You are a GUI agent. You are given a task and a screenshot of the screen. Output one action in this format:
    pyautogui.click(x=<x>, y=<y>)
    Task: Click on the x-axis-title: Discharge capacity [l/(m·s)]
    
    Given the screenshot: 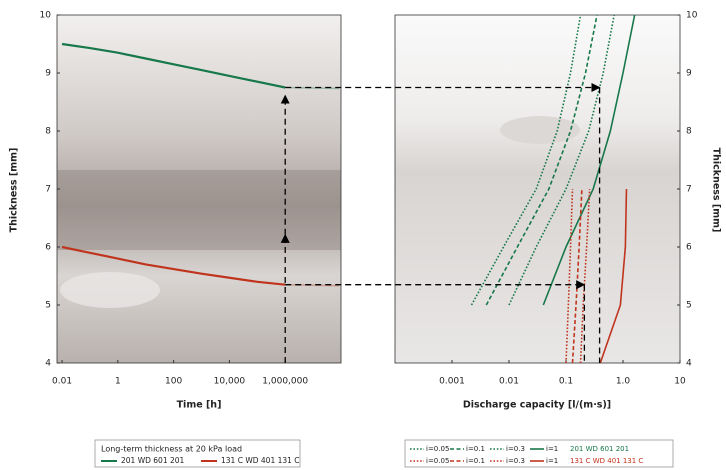 What is the action you would take?
    pyautogui.click(x=537, y=405)
    